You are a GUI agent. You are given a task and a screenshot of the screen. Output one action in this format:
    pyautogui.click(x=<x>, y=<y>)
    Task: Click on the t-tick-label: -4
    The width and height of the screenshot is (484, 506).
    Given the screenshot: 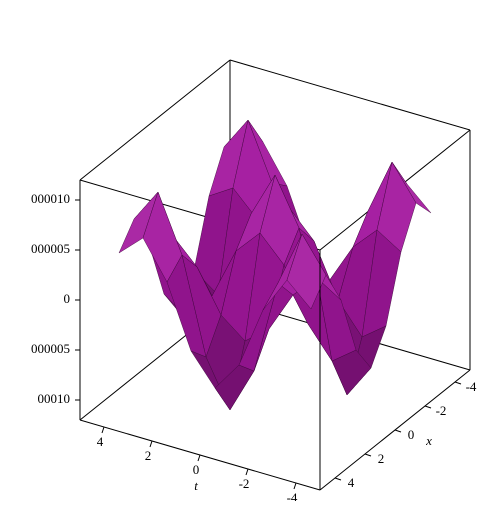 What is the action you would take?
    pyautogui.click(x=292, y=495)
    